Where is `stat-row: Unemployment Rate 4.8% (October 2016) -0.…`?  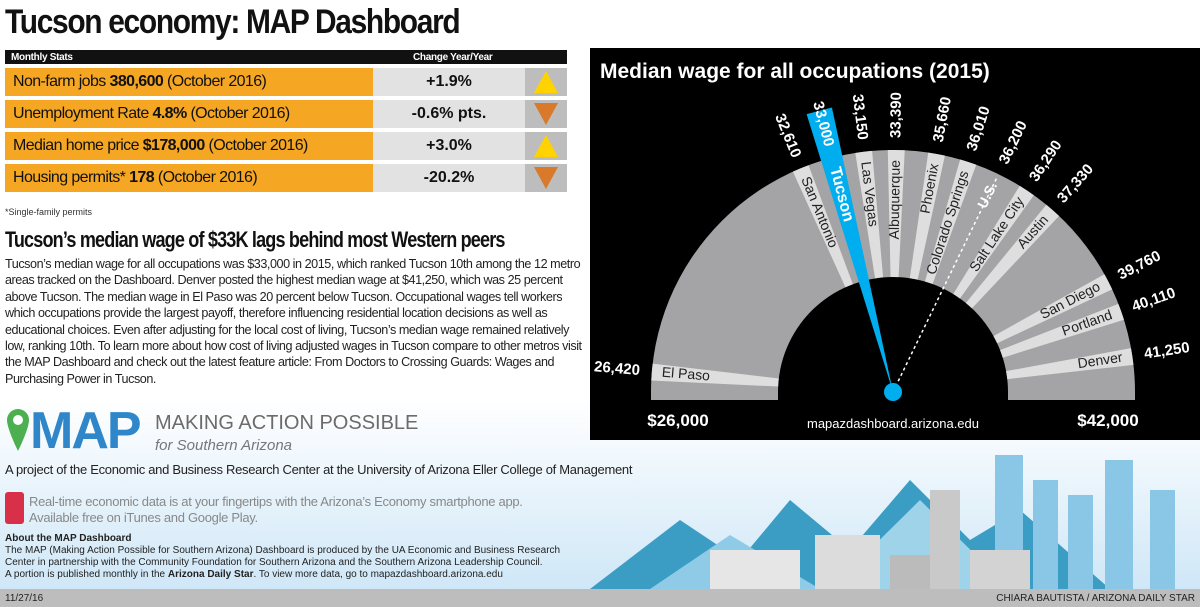
stat-row: Unemployment Rate 4.8% (October 2016) -0.… is located at coordinates (286, 114).